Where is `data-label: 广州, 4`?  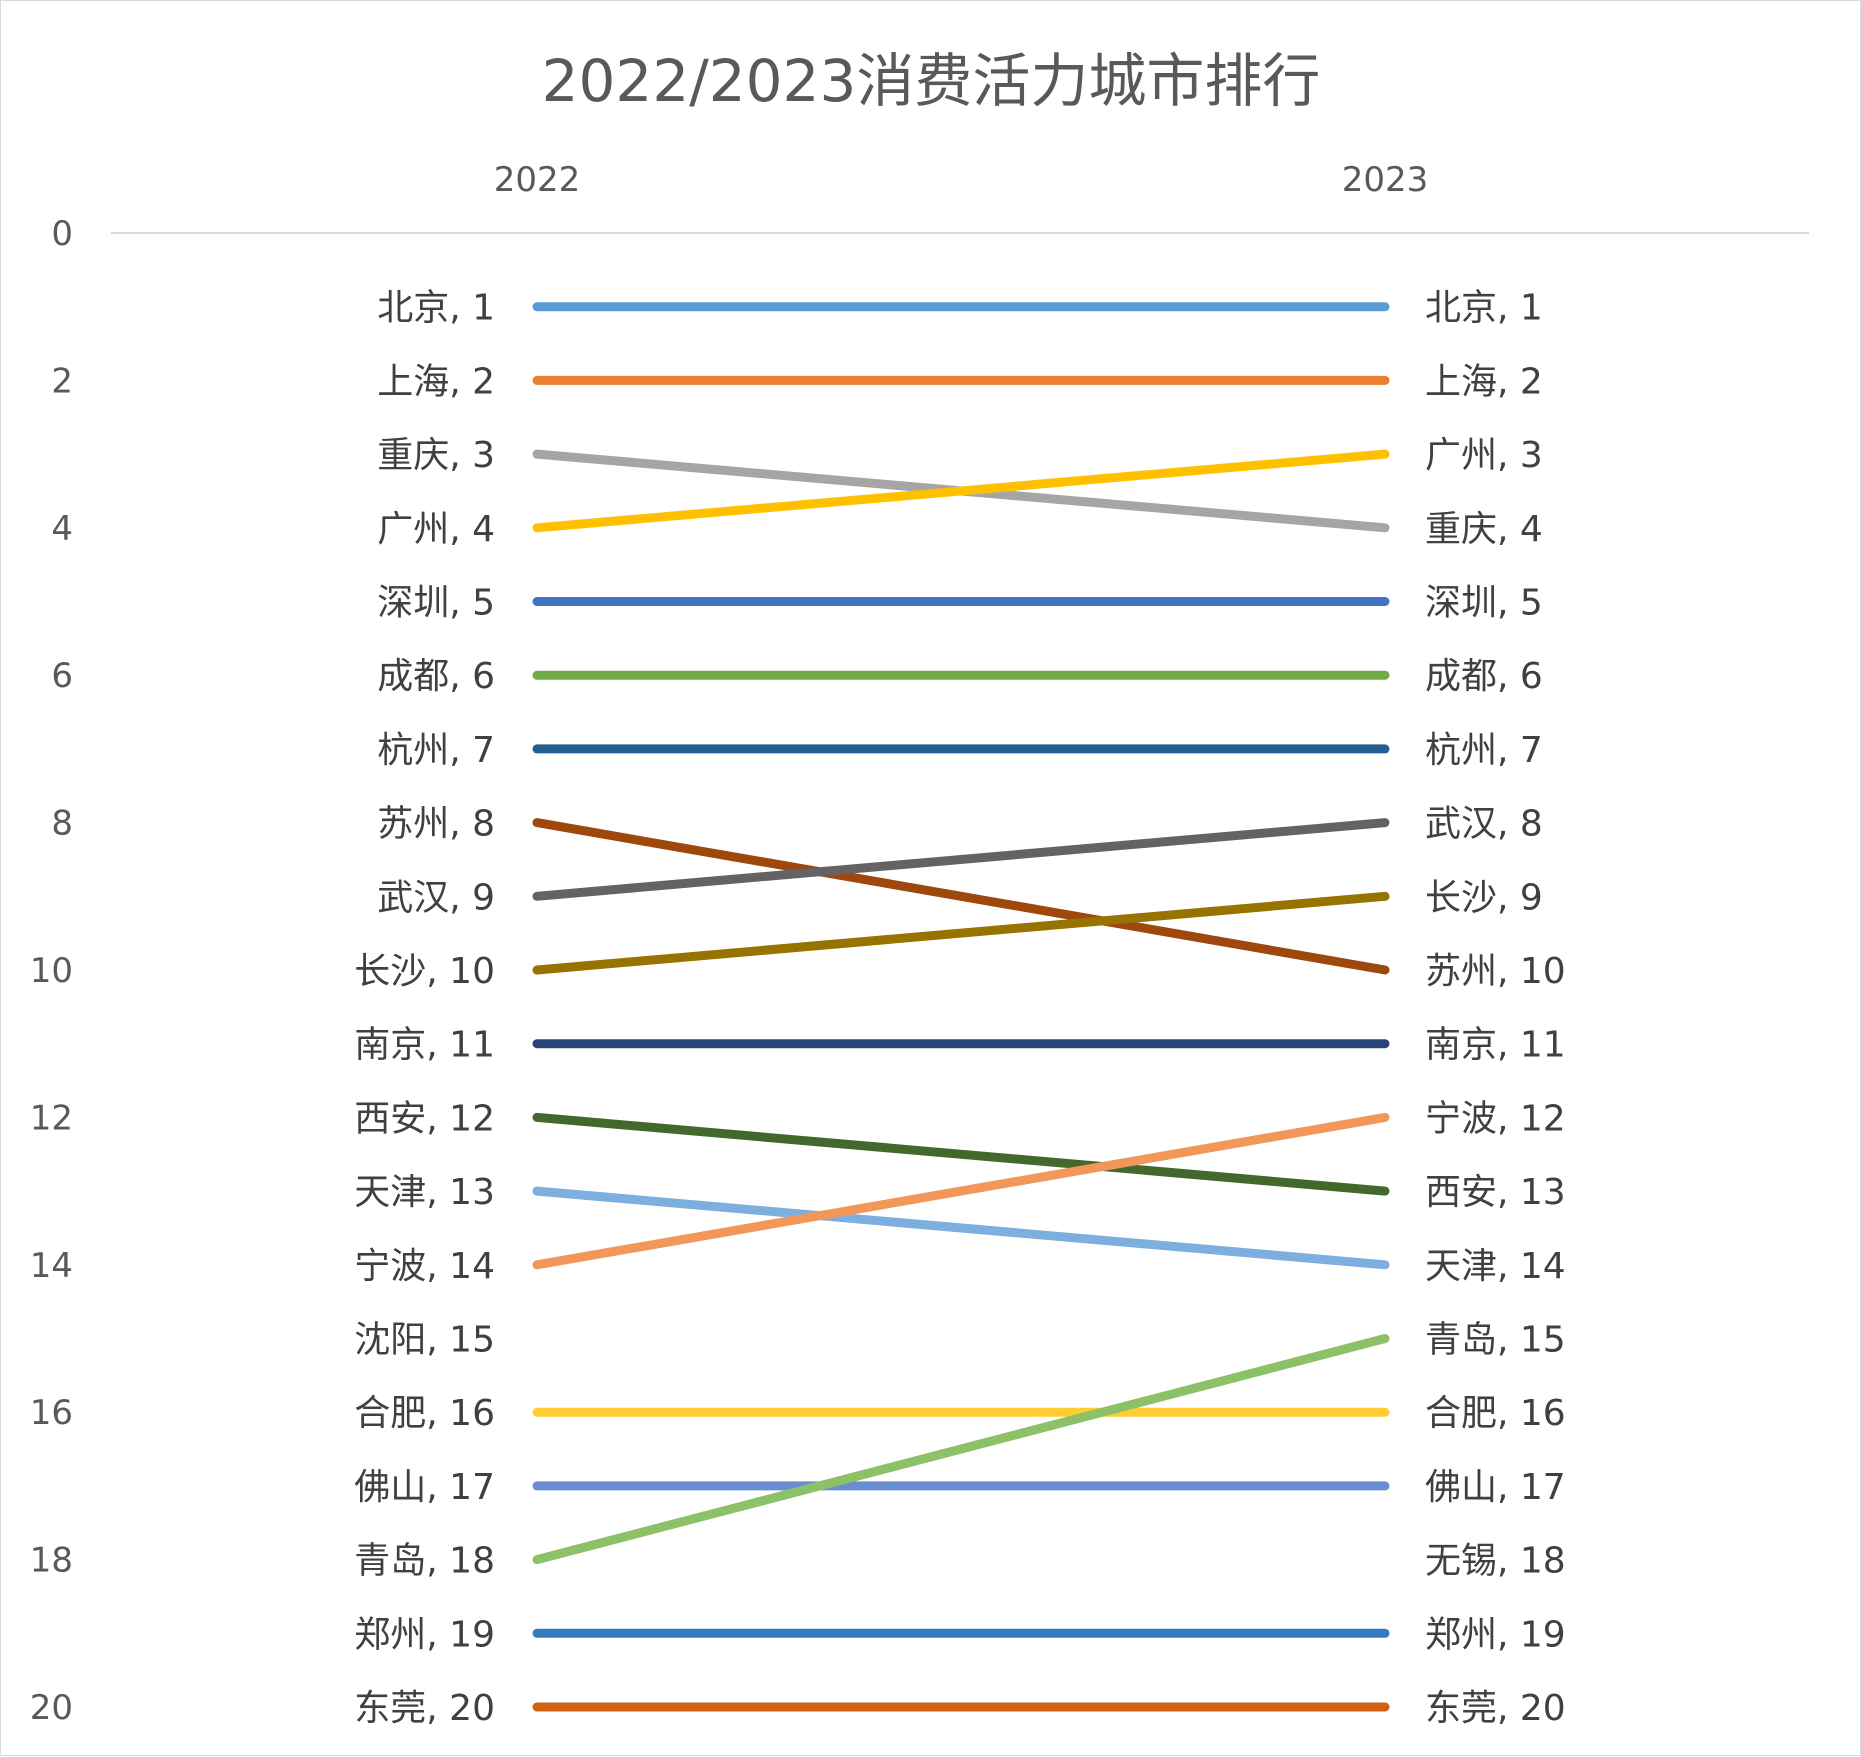
data-label: 广州, 4 is located at coordinates (436, 529).